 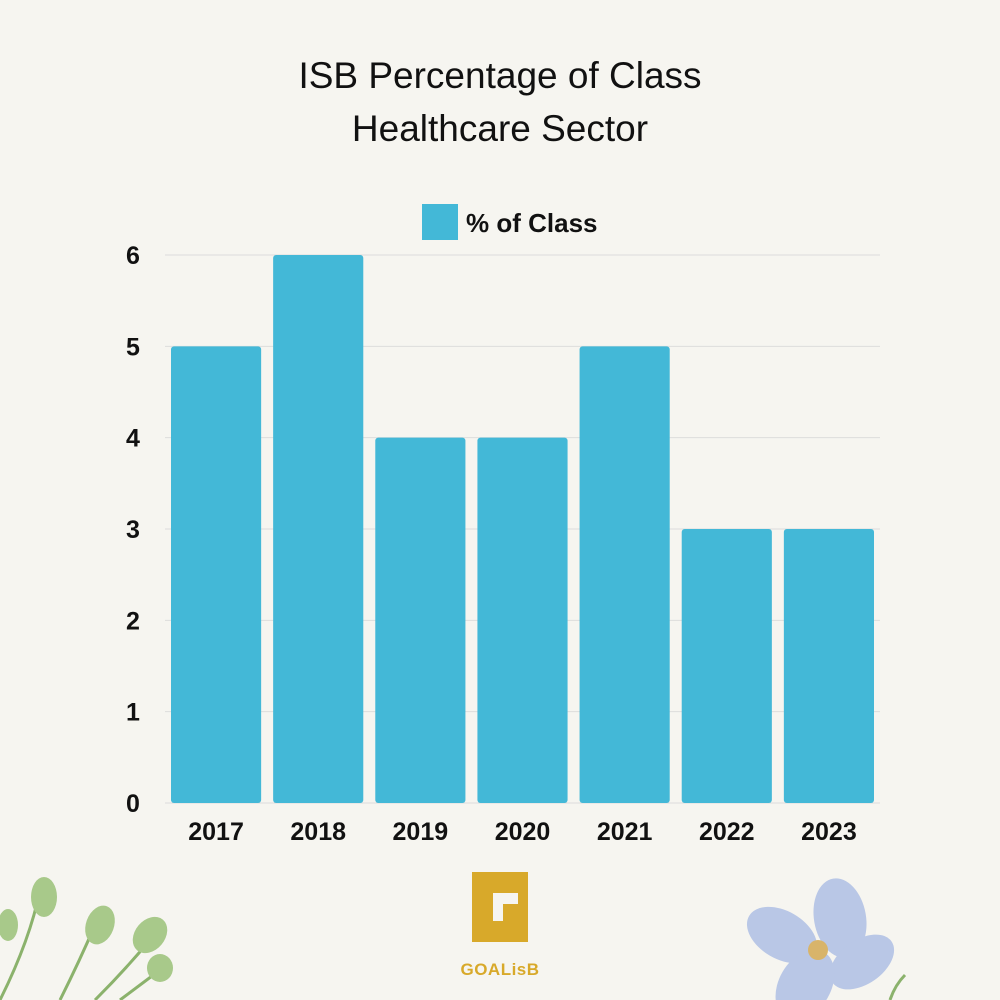 I want to click on x-tick-label-2020: 2020, so click(x=523, y=832).